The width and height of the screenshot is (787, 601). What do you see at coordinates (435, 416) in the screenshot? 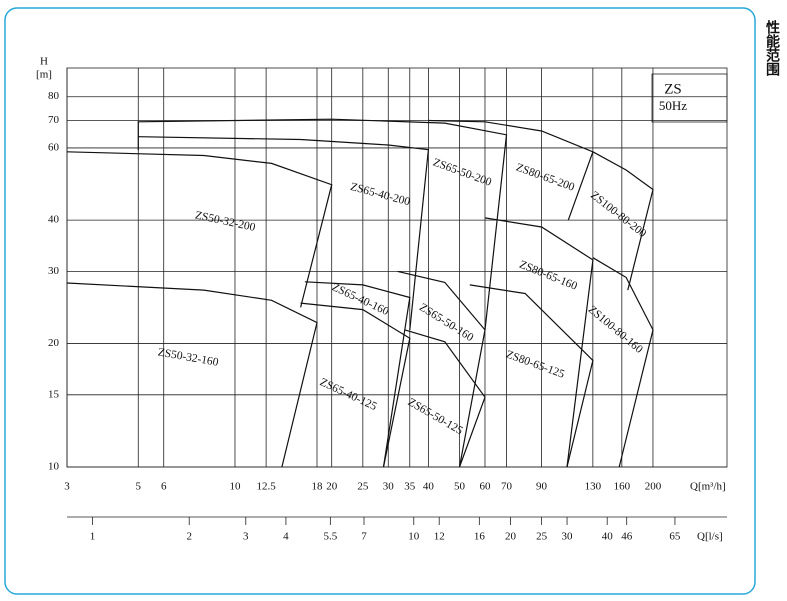
I see `curve-label: ZS65-50-125` at bounding box center [435, 416].